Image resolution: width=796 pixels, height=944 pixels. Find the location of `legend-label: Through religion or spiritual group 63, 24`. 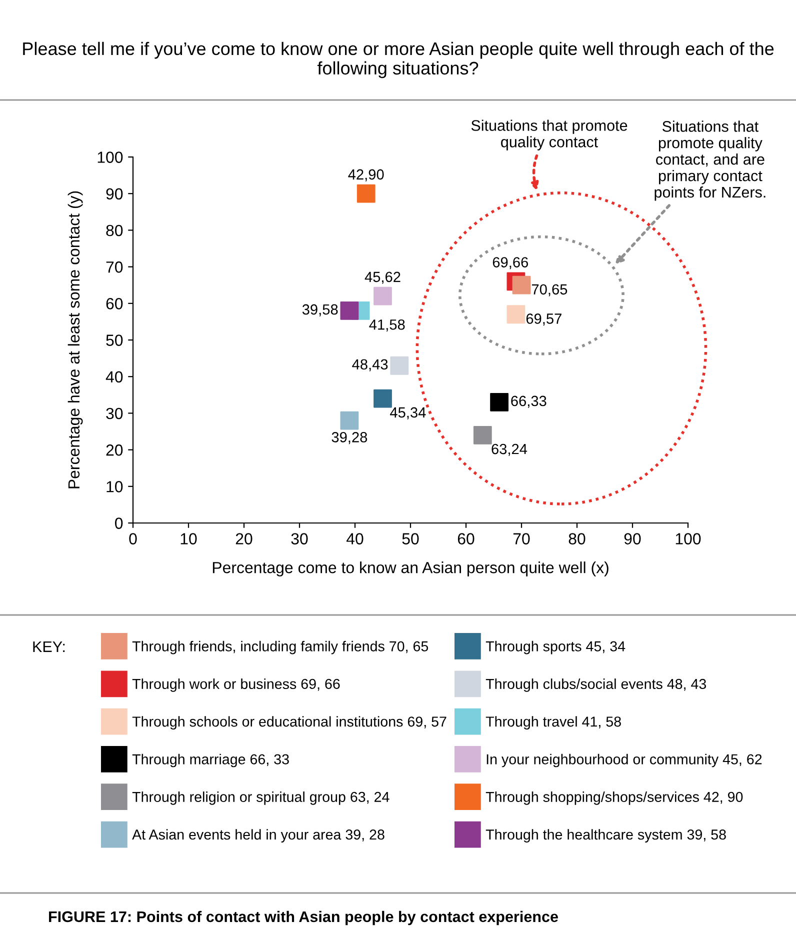

legend-label: Through religion or spiritual group 63, 24 is located at coordinates (261, 798).